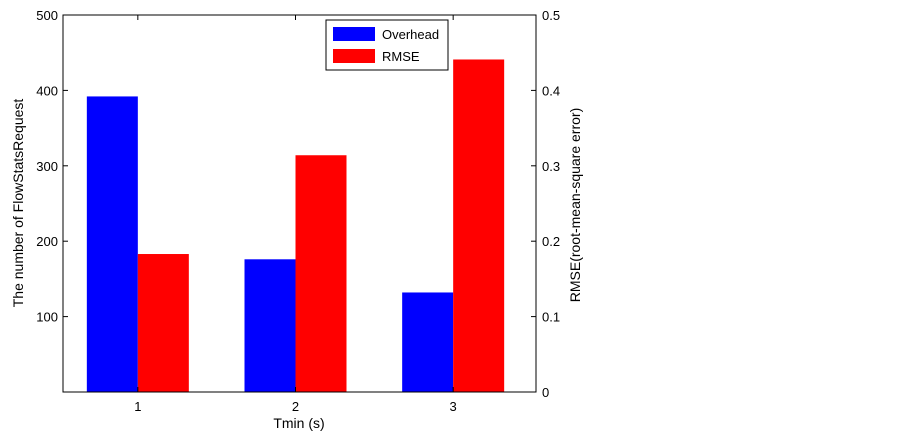 This screenshot has height=435, width=900. I want to click on y-left-tick-label: 400, so click(47, 90).